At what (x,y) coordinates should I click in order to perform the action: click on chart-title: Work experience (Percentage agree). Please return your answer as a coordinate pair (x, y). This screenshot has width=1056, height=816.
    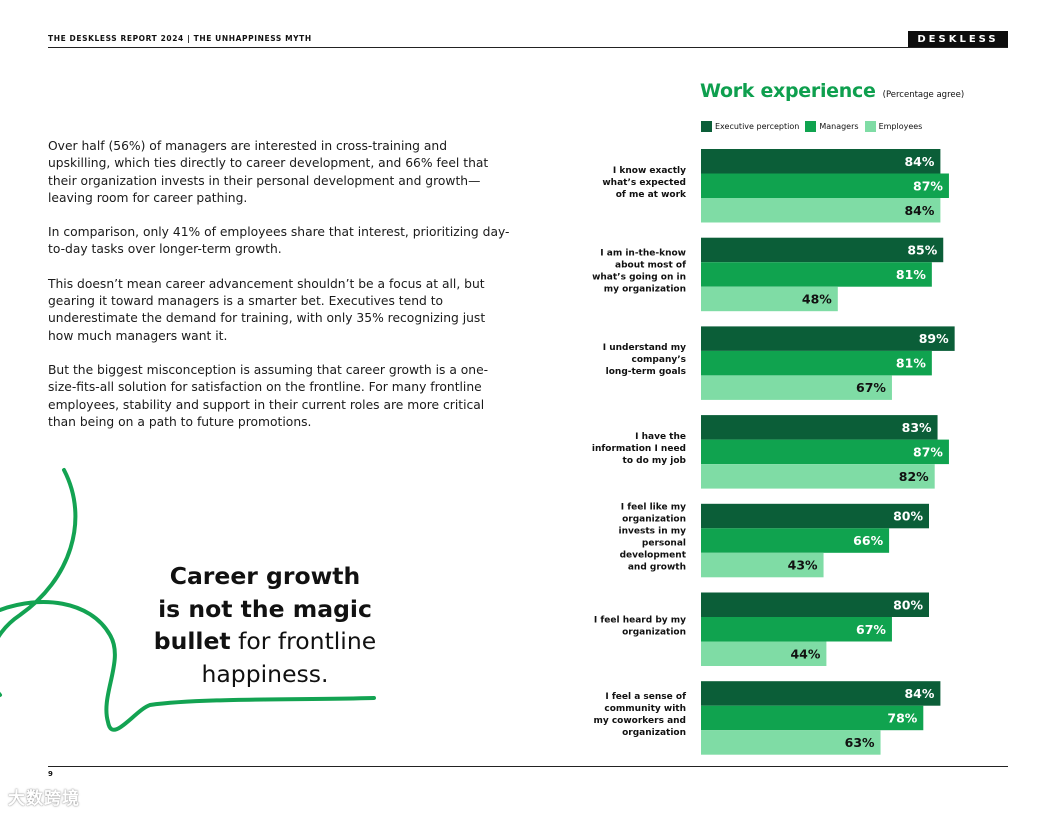
    Looking at the image, I should click on (832, 91).